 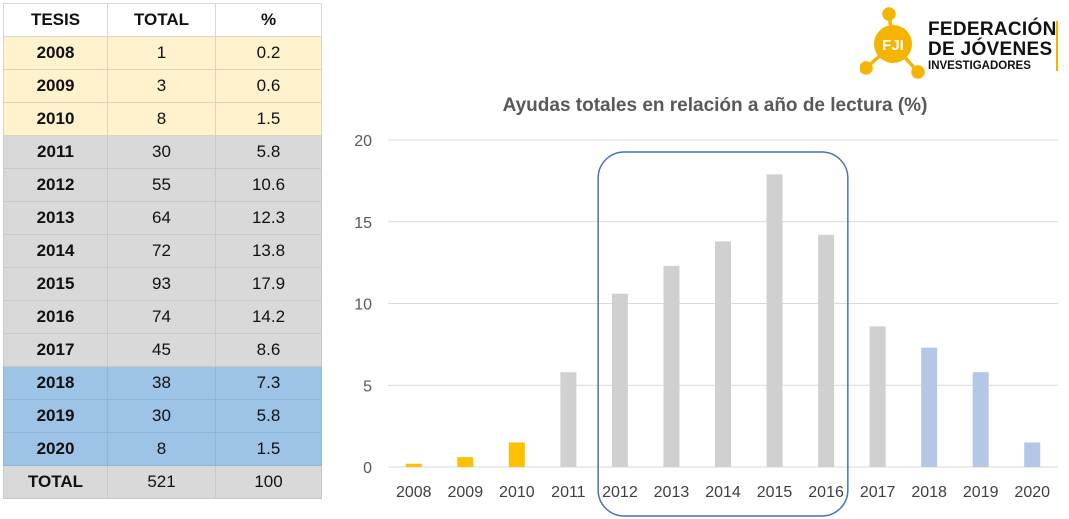 I want to click on cell-total: 55, so click(x=161, y=185).